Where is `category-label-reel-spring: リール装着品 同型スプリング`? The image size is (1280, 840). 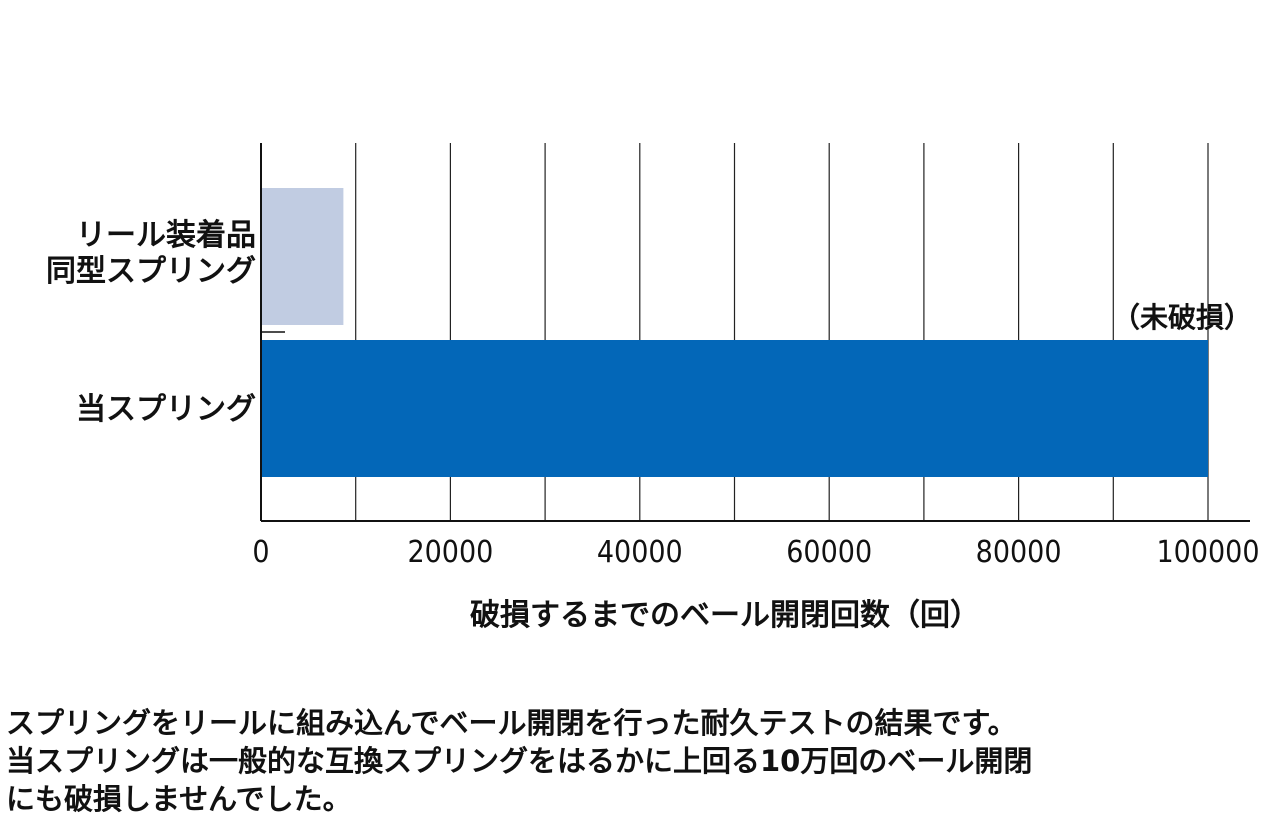
category-label-reel-spring: リール装着品 同型スプリング is located at coordinates (151, 253).